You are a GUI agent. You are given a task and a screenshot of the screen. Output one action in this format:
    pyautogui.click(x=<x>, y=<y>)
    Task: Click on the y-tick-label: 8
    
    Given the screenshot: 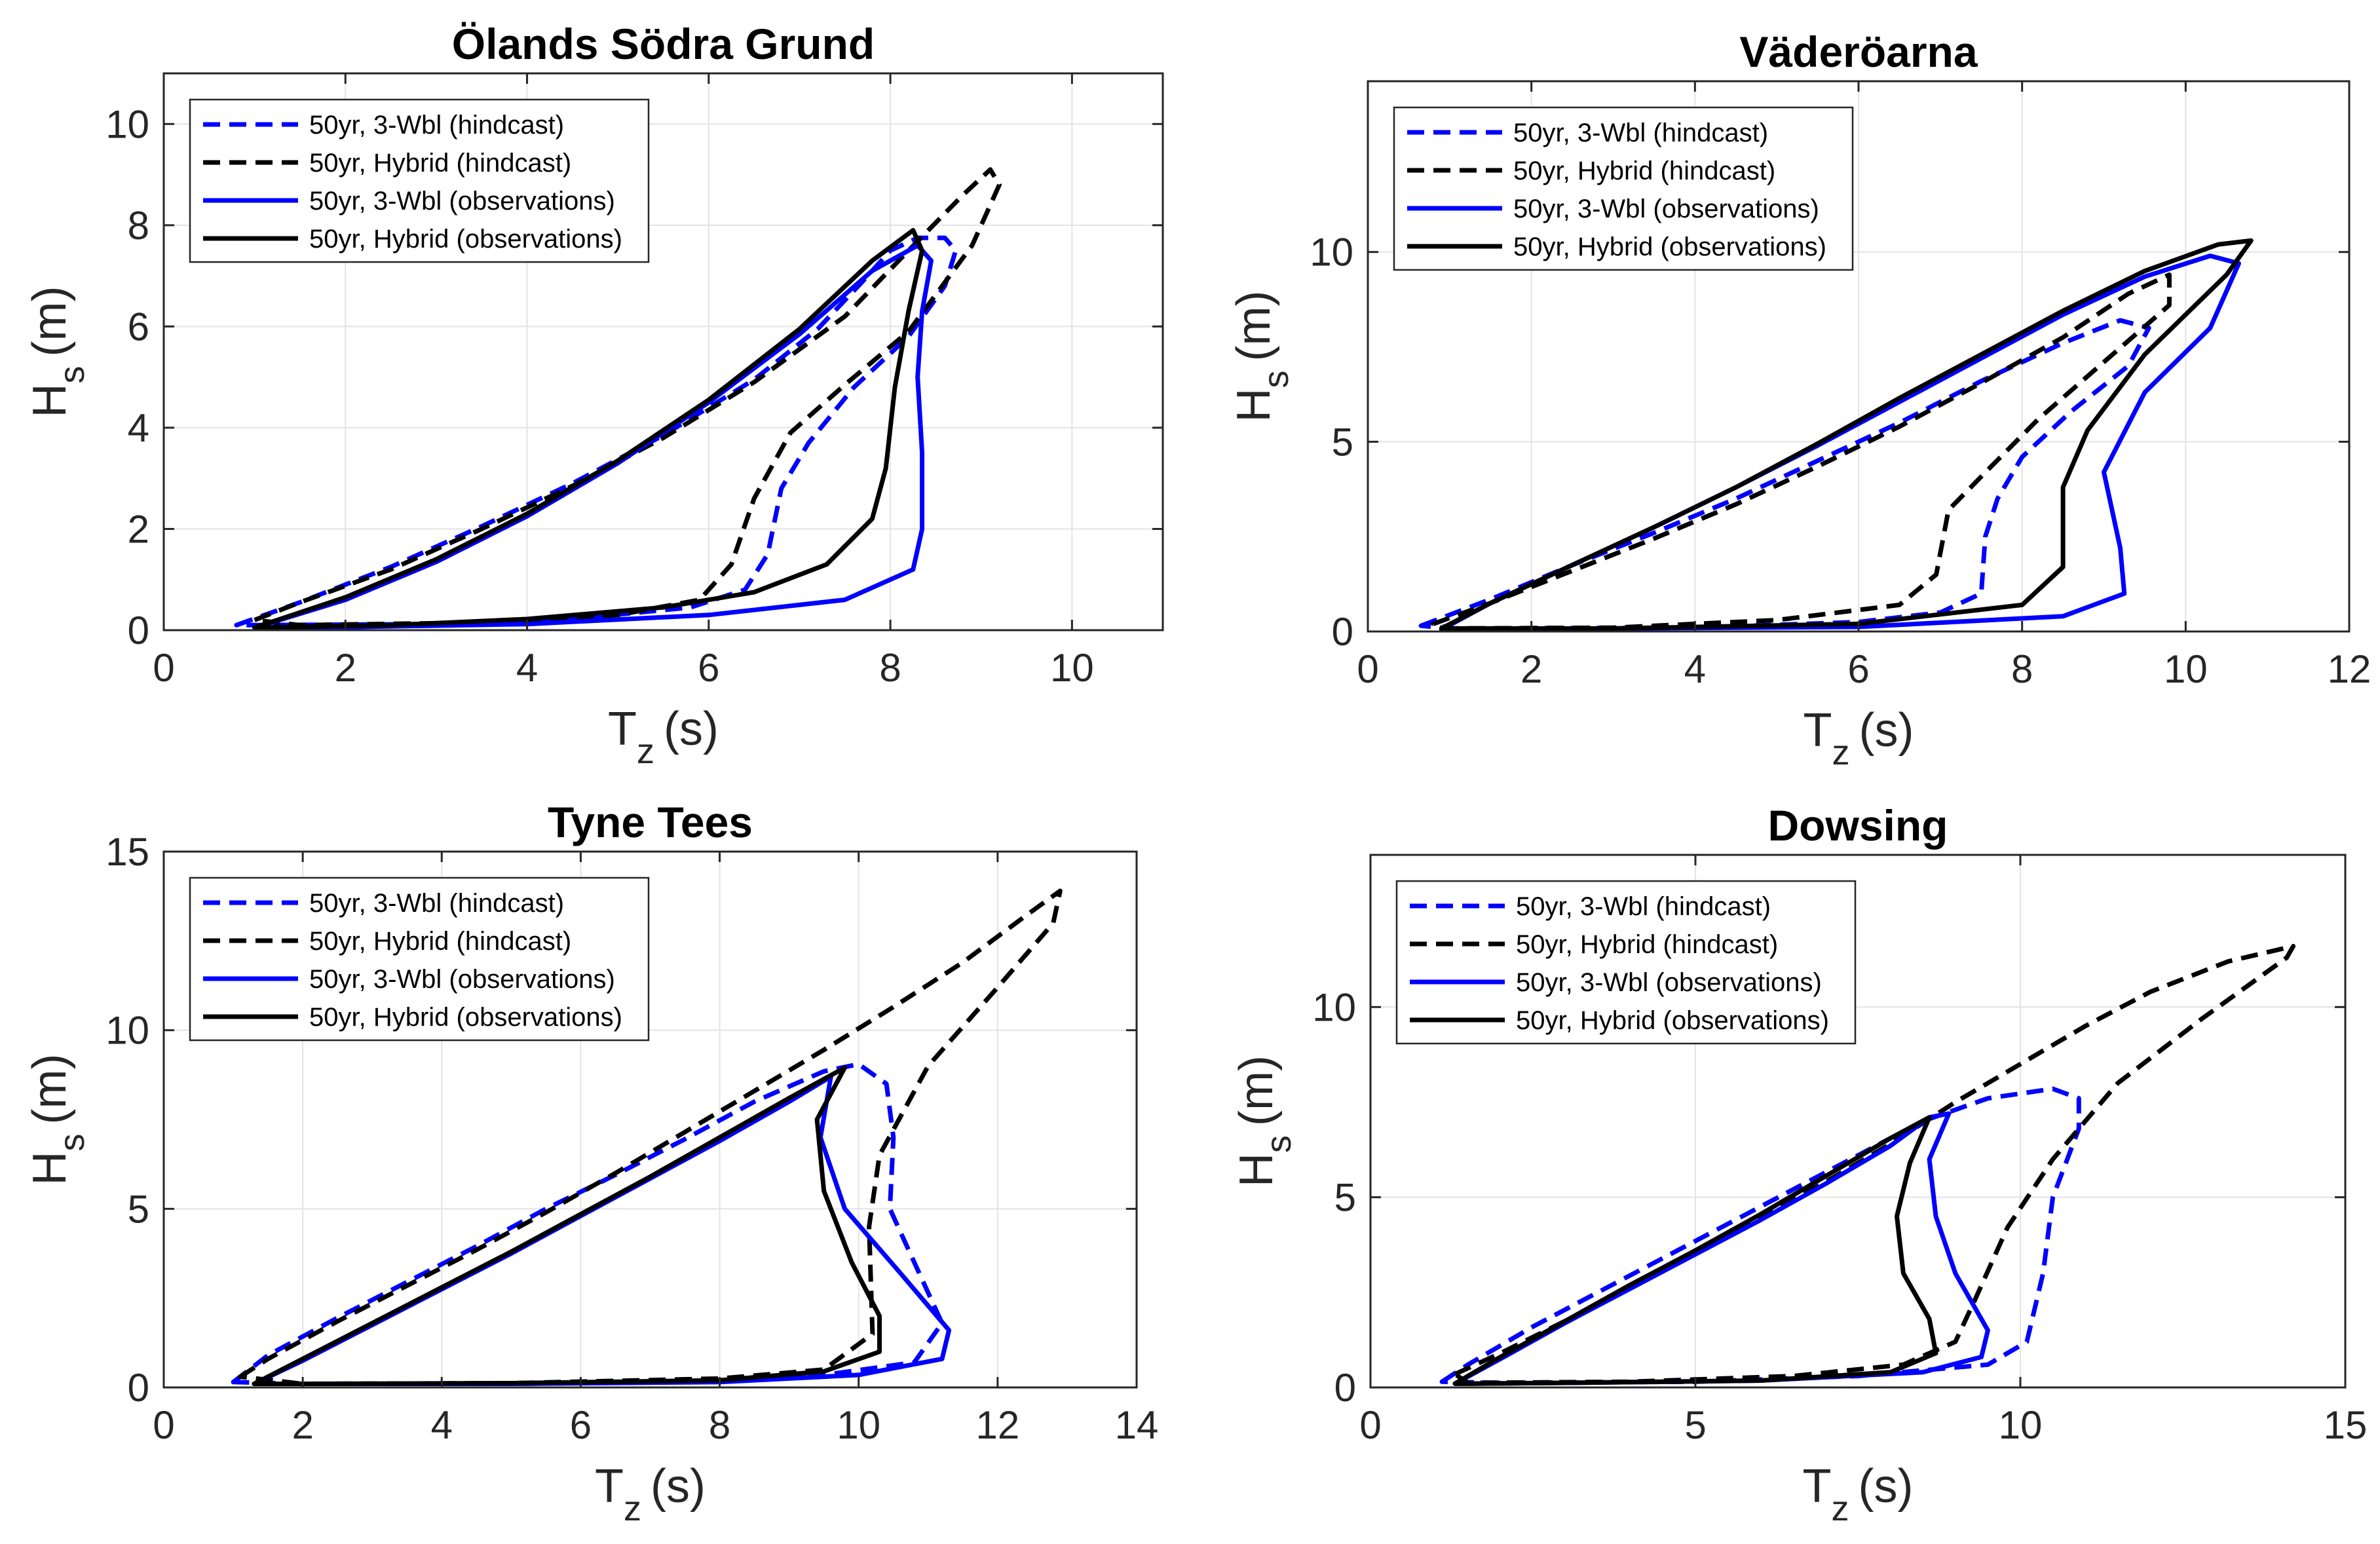 What is the action you would take?
    pyautogui.click(x=138, y=226)
    